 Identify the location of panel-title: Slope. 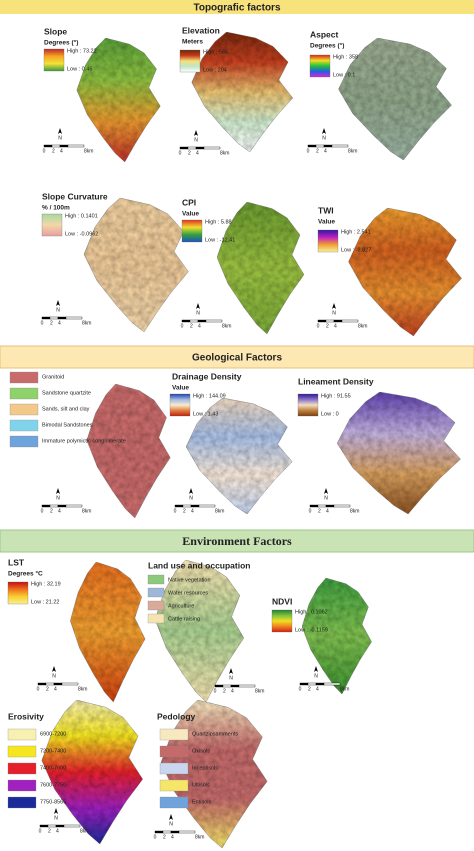
(55, 31).